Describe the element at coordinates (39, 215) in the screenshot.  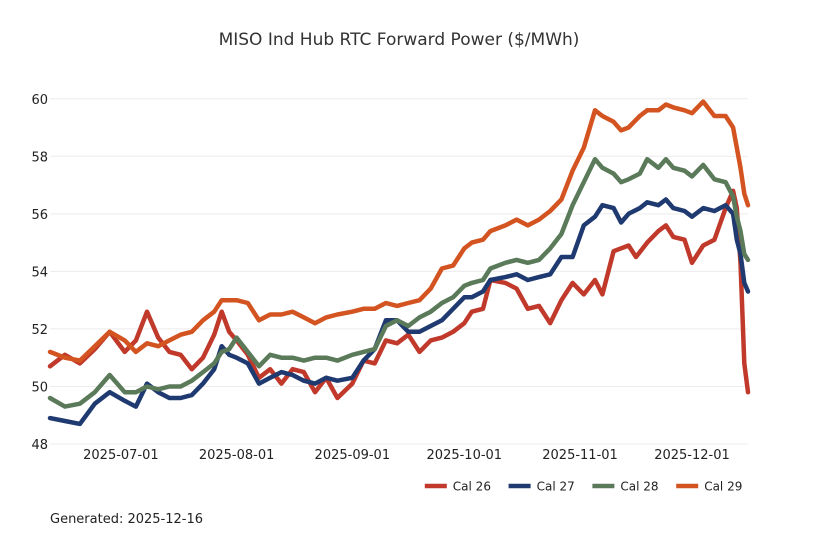
I see `y-tick-label: 56` at that location.